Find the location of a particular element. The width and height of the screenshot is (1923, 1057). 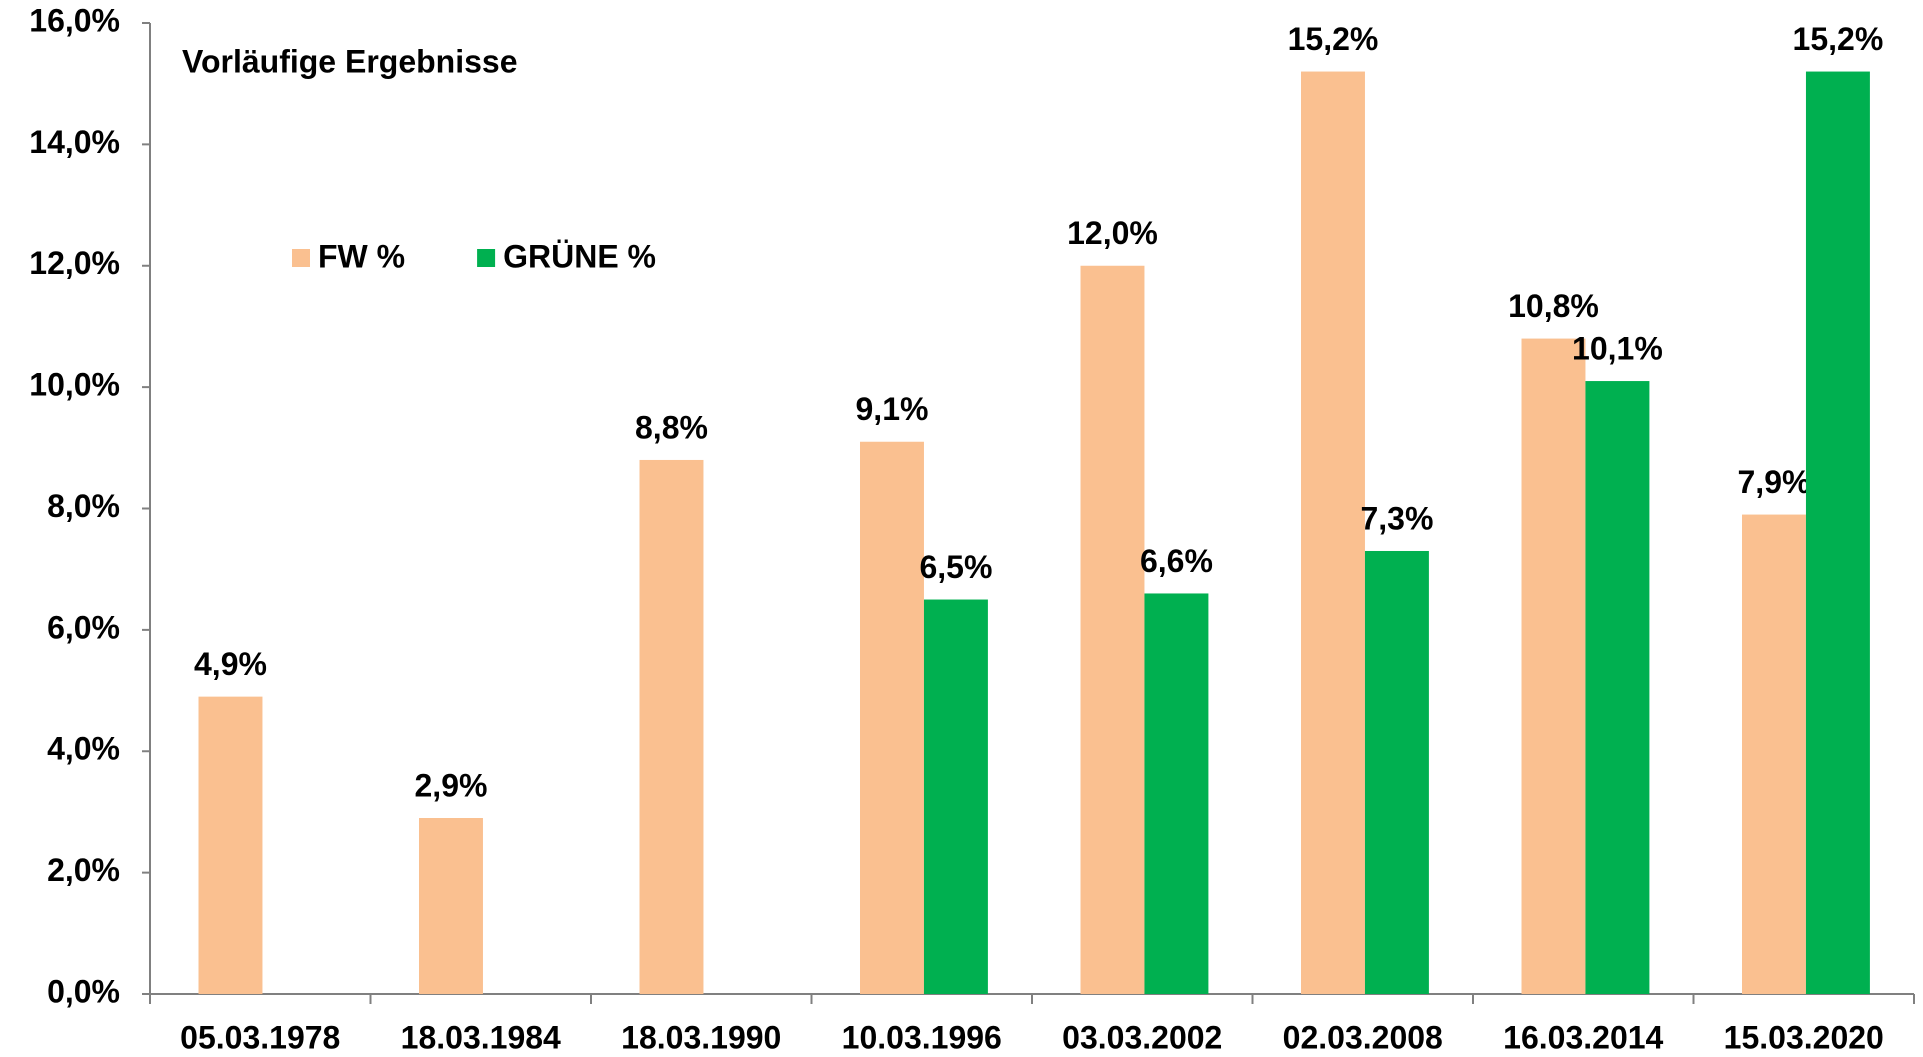

legend-label: GRÜNE % is located at coordinates (579, 256).